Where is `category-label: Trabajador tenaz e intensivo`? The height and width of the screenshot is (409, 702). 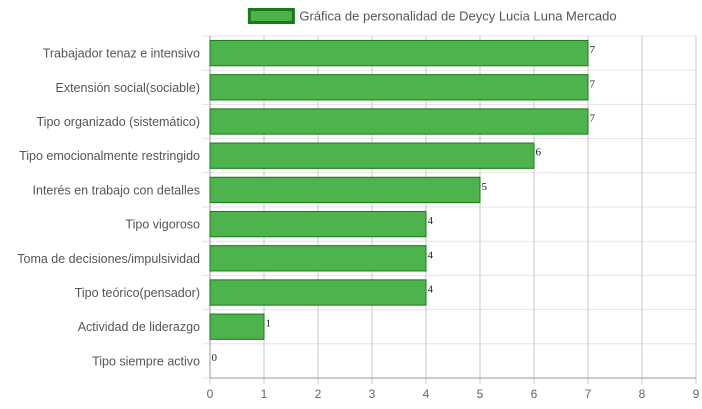 category-label: Trabajador tenaz e intensivo is located at coordinates (121, 54).